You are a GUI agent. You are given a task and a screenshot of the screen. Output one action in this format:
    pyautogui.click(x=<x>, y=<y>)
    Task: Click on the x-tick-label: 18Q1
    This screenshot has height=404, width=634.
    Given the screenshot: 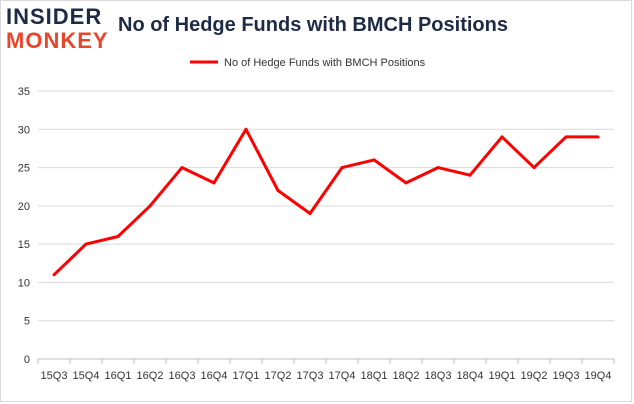 What is the action you would take?
    pyautogui.click(x=374, y=376)
    